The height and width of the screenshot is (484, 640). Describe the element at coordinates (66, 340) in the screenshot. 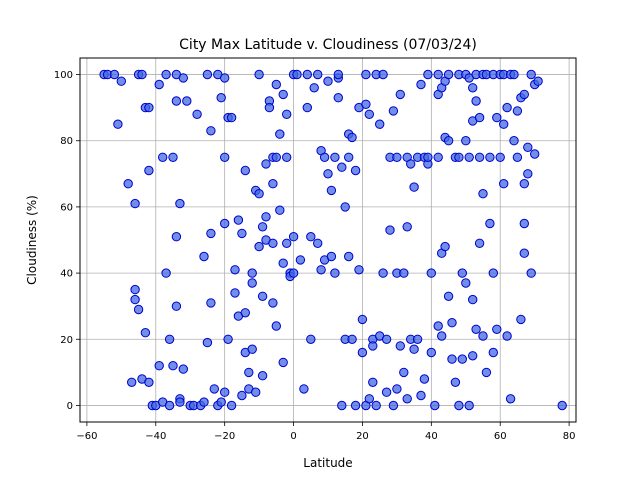

I see `y-tick-label: 20` at that location.